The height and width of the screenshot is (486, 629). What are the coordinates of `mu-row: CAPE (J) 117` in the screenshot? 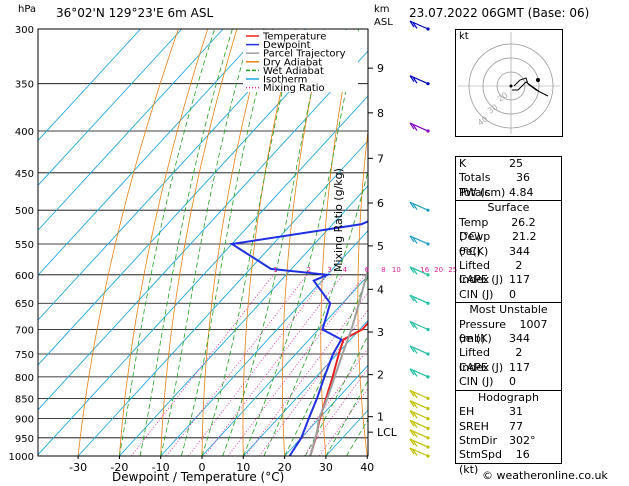 It's located at (494, 367).